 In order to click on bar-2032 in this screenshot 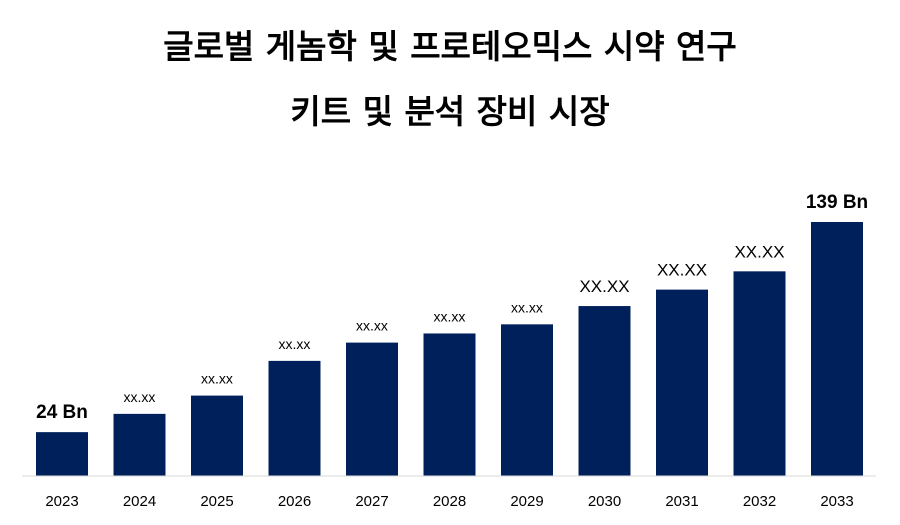, I will do `click(759, 373)`.